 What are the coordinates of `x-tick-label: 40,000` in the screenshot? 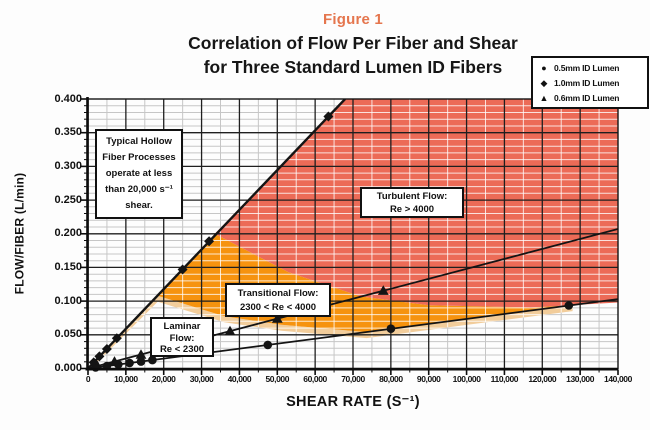 It's located at (239, 379).